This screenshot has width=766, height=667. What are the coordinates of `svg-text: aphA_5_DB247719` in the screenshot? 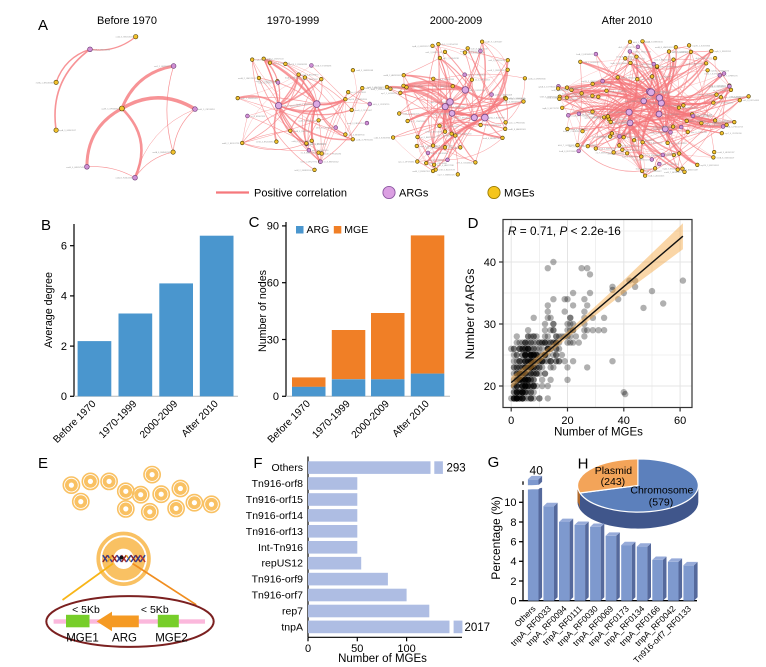 It's located at (619, 91).